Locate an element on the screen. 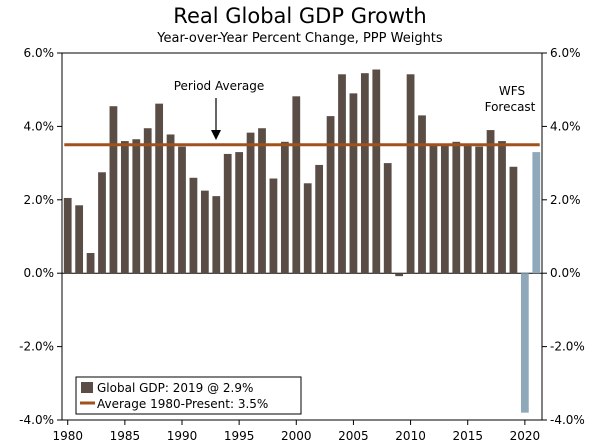  x-tick-label: 2000 is located at coordinates (296, 436).